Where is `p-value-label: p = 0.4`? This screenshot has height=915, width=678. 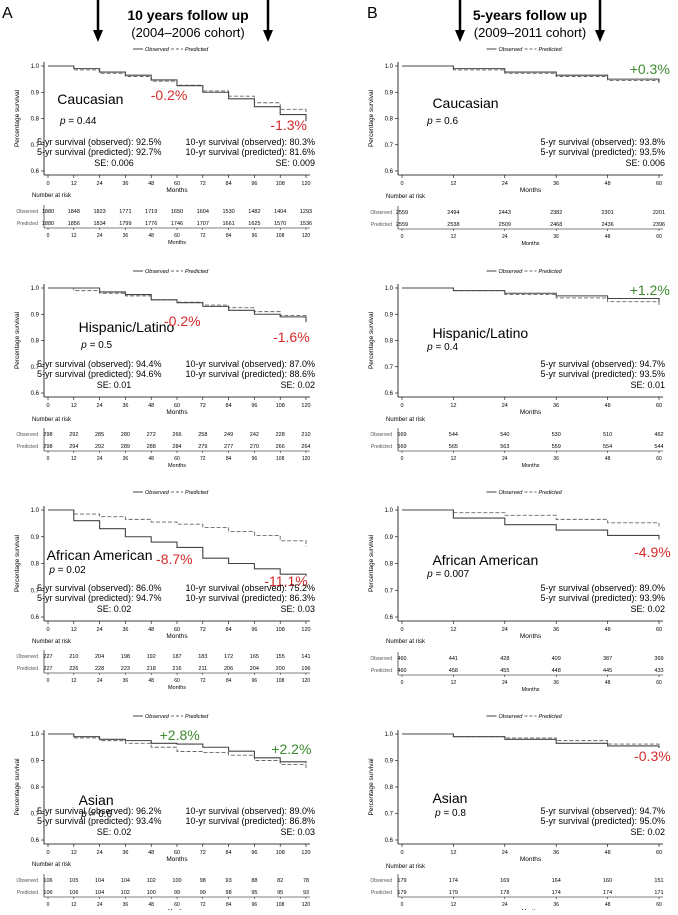 p-value-label: p = 0.4 is located at coordinates (442, 347).